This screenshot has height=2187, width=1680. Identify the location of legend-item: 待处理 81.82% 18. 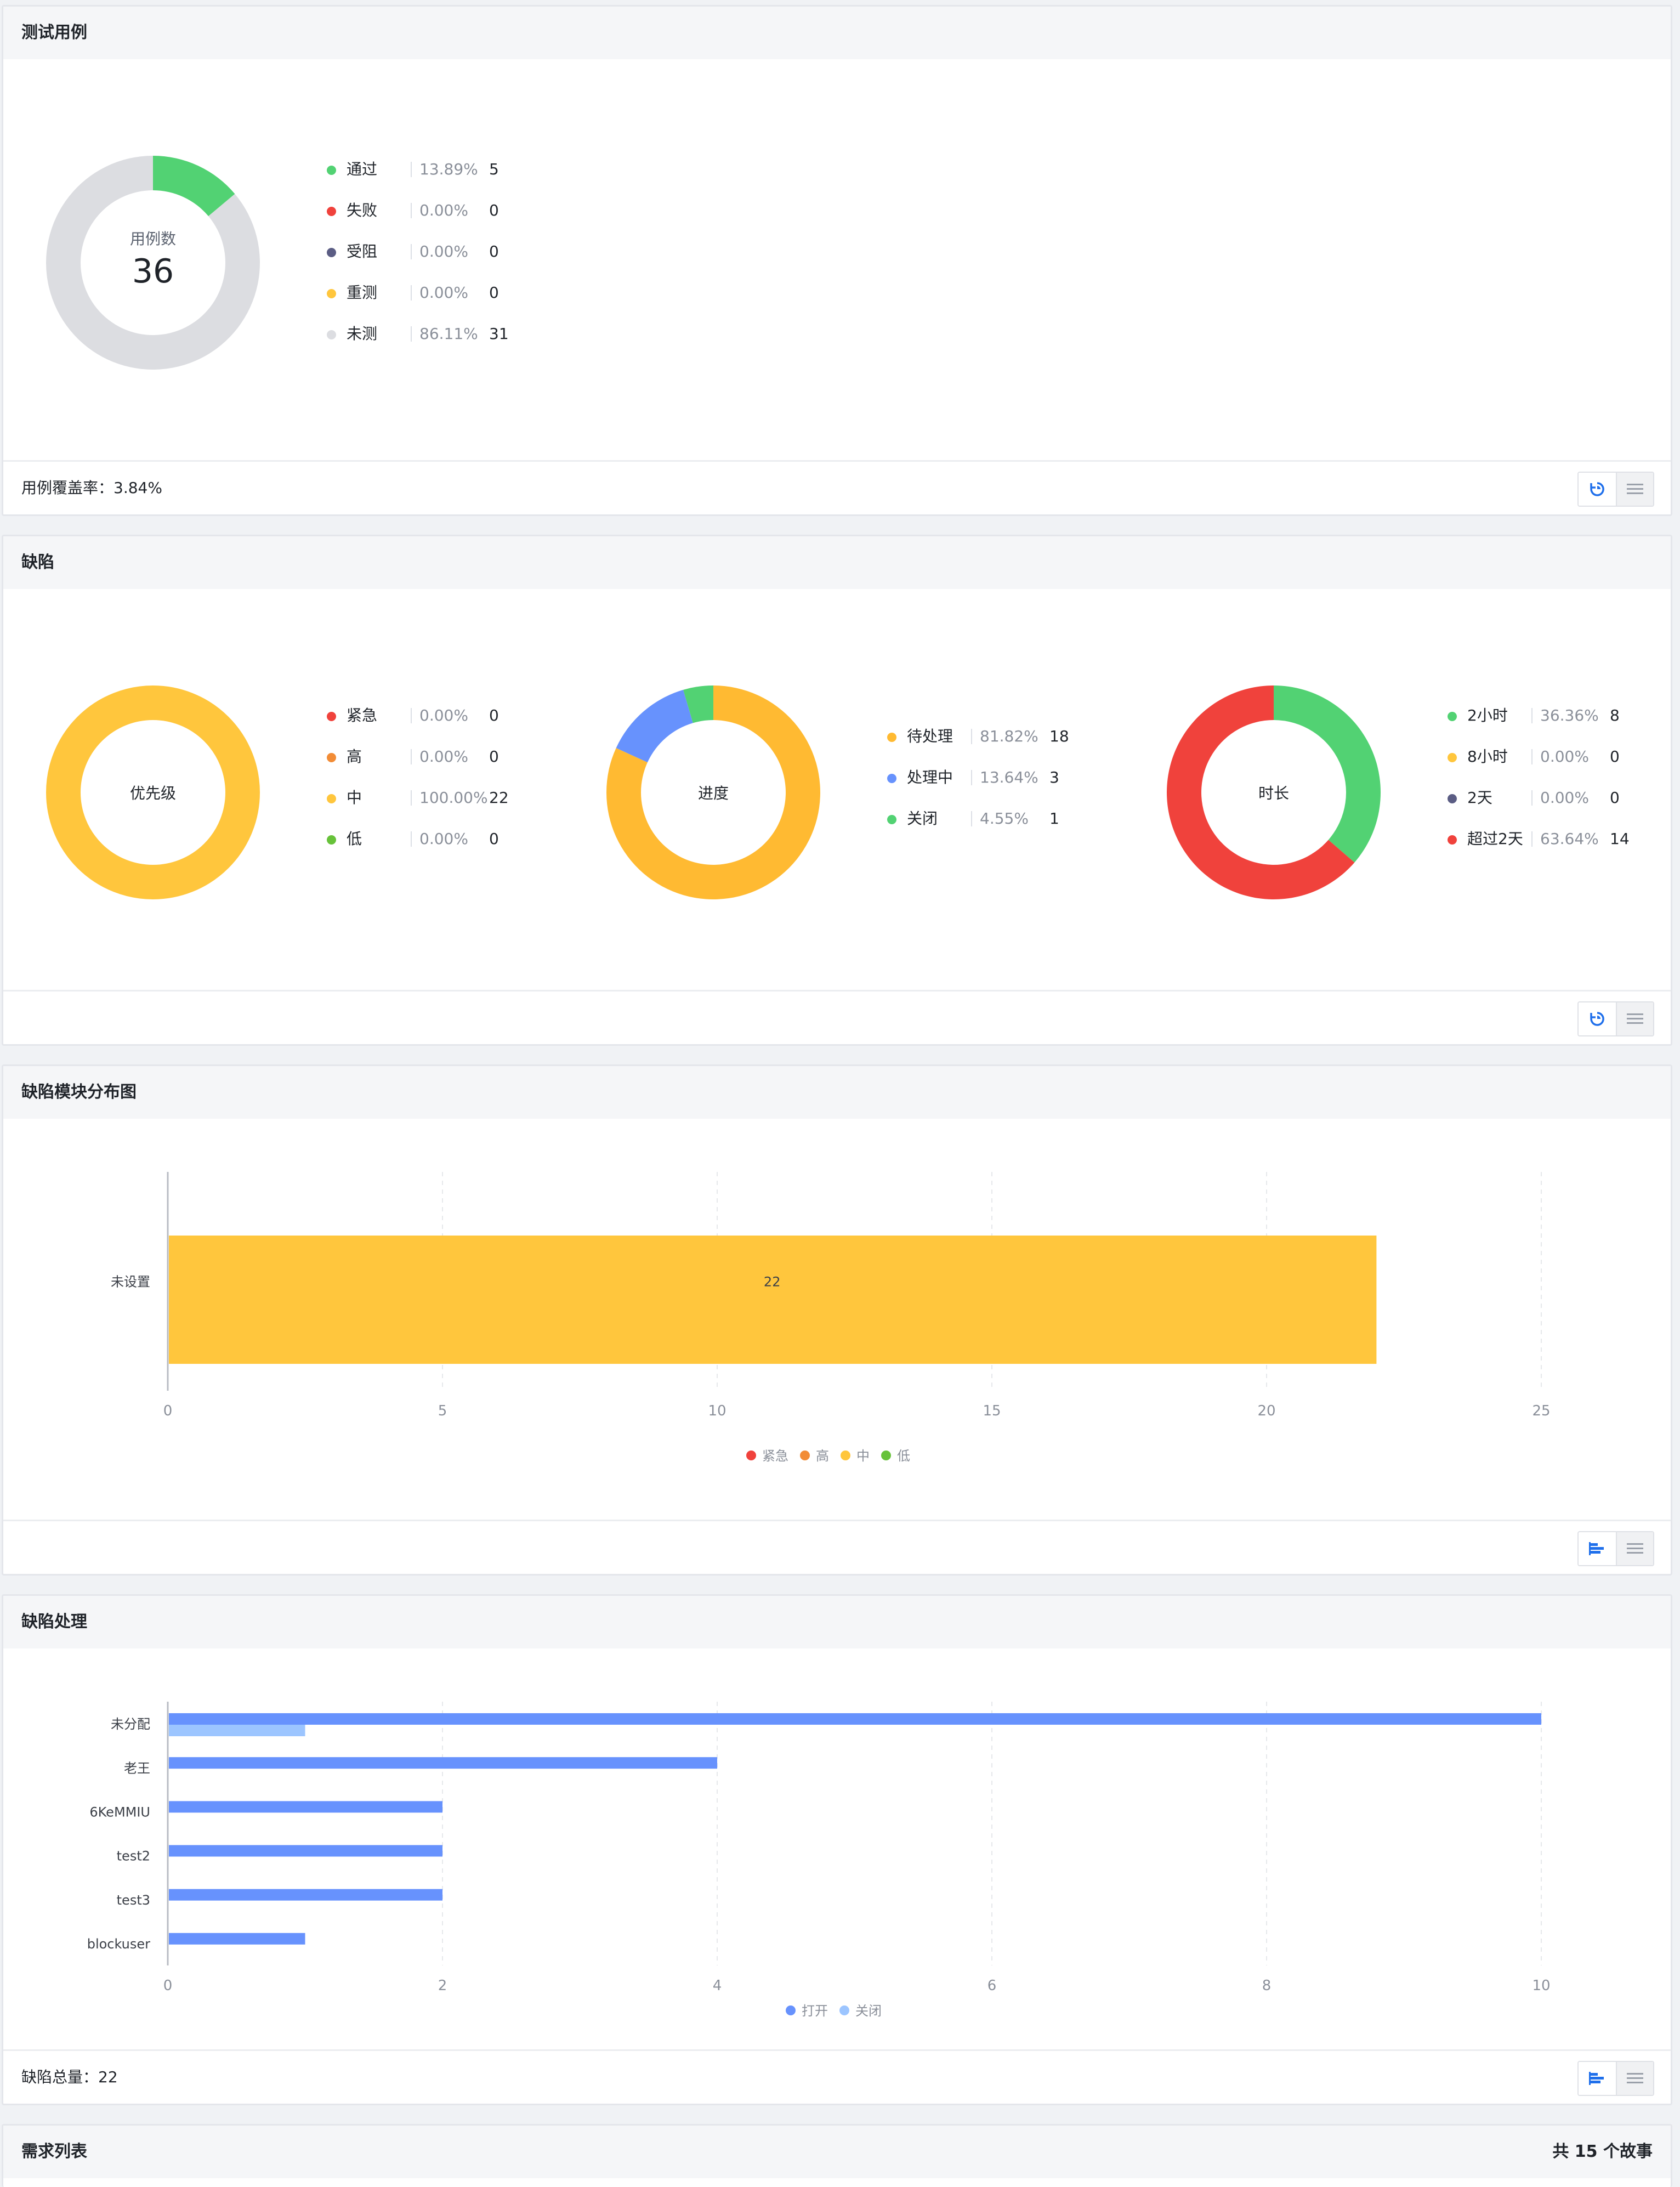
(996, 736).